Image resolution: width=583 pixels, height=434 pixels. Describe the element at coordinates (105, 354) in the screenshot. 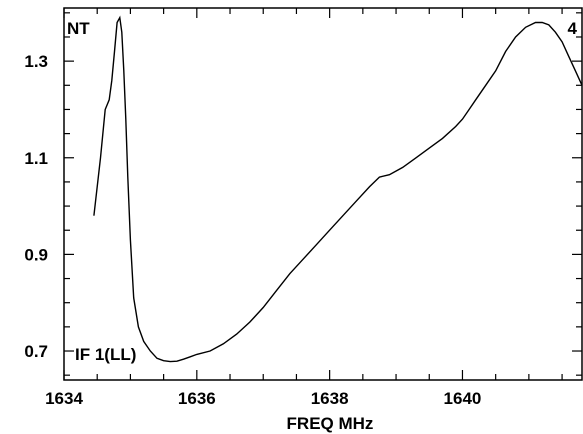

I see `series-annotation: IF 1(LL)` at that location.